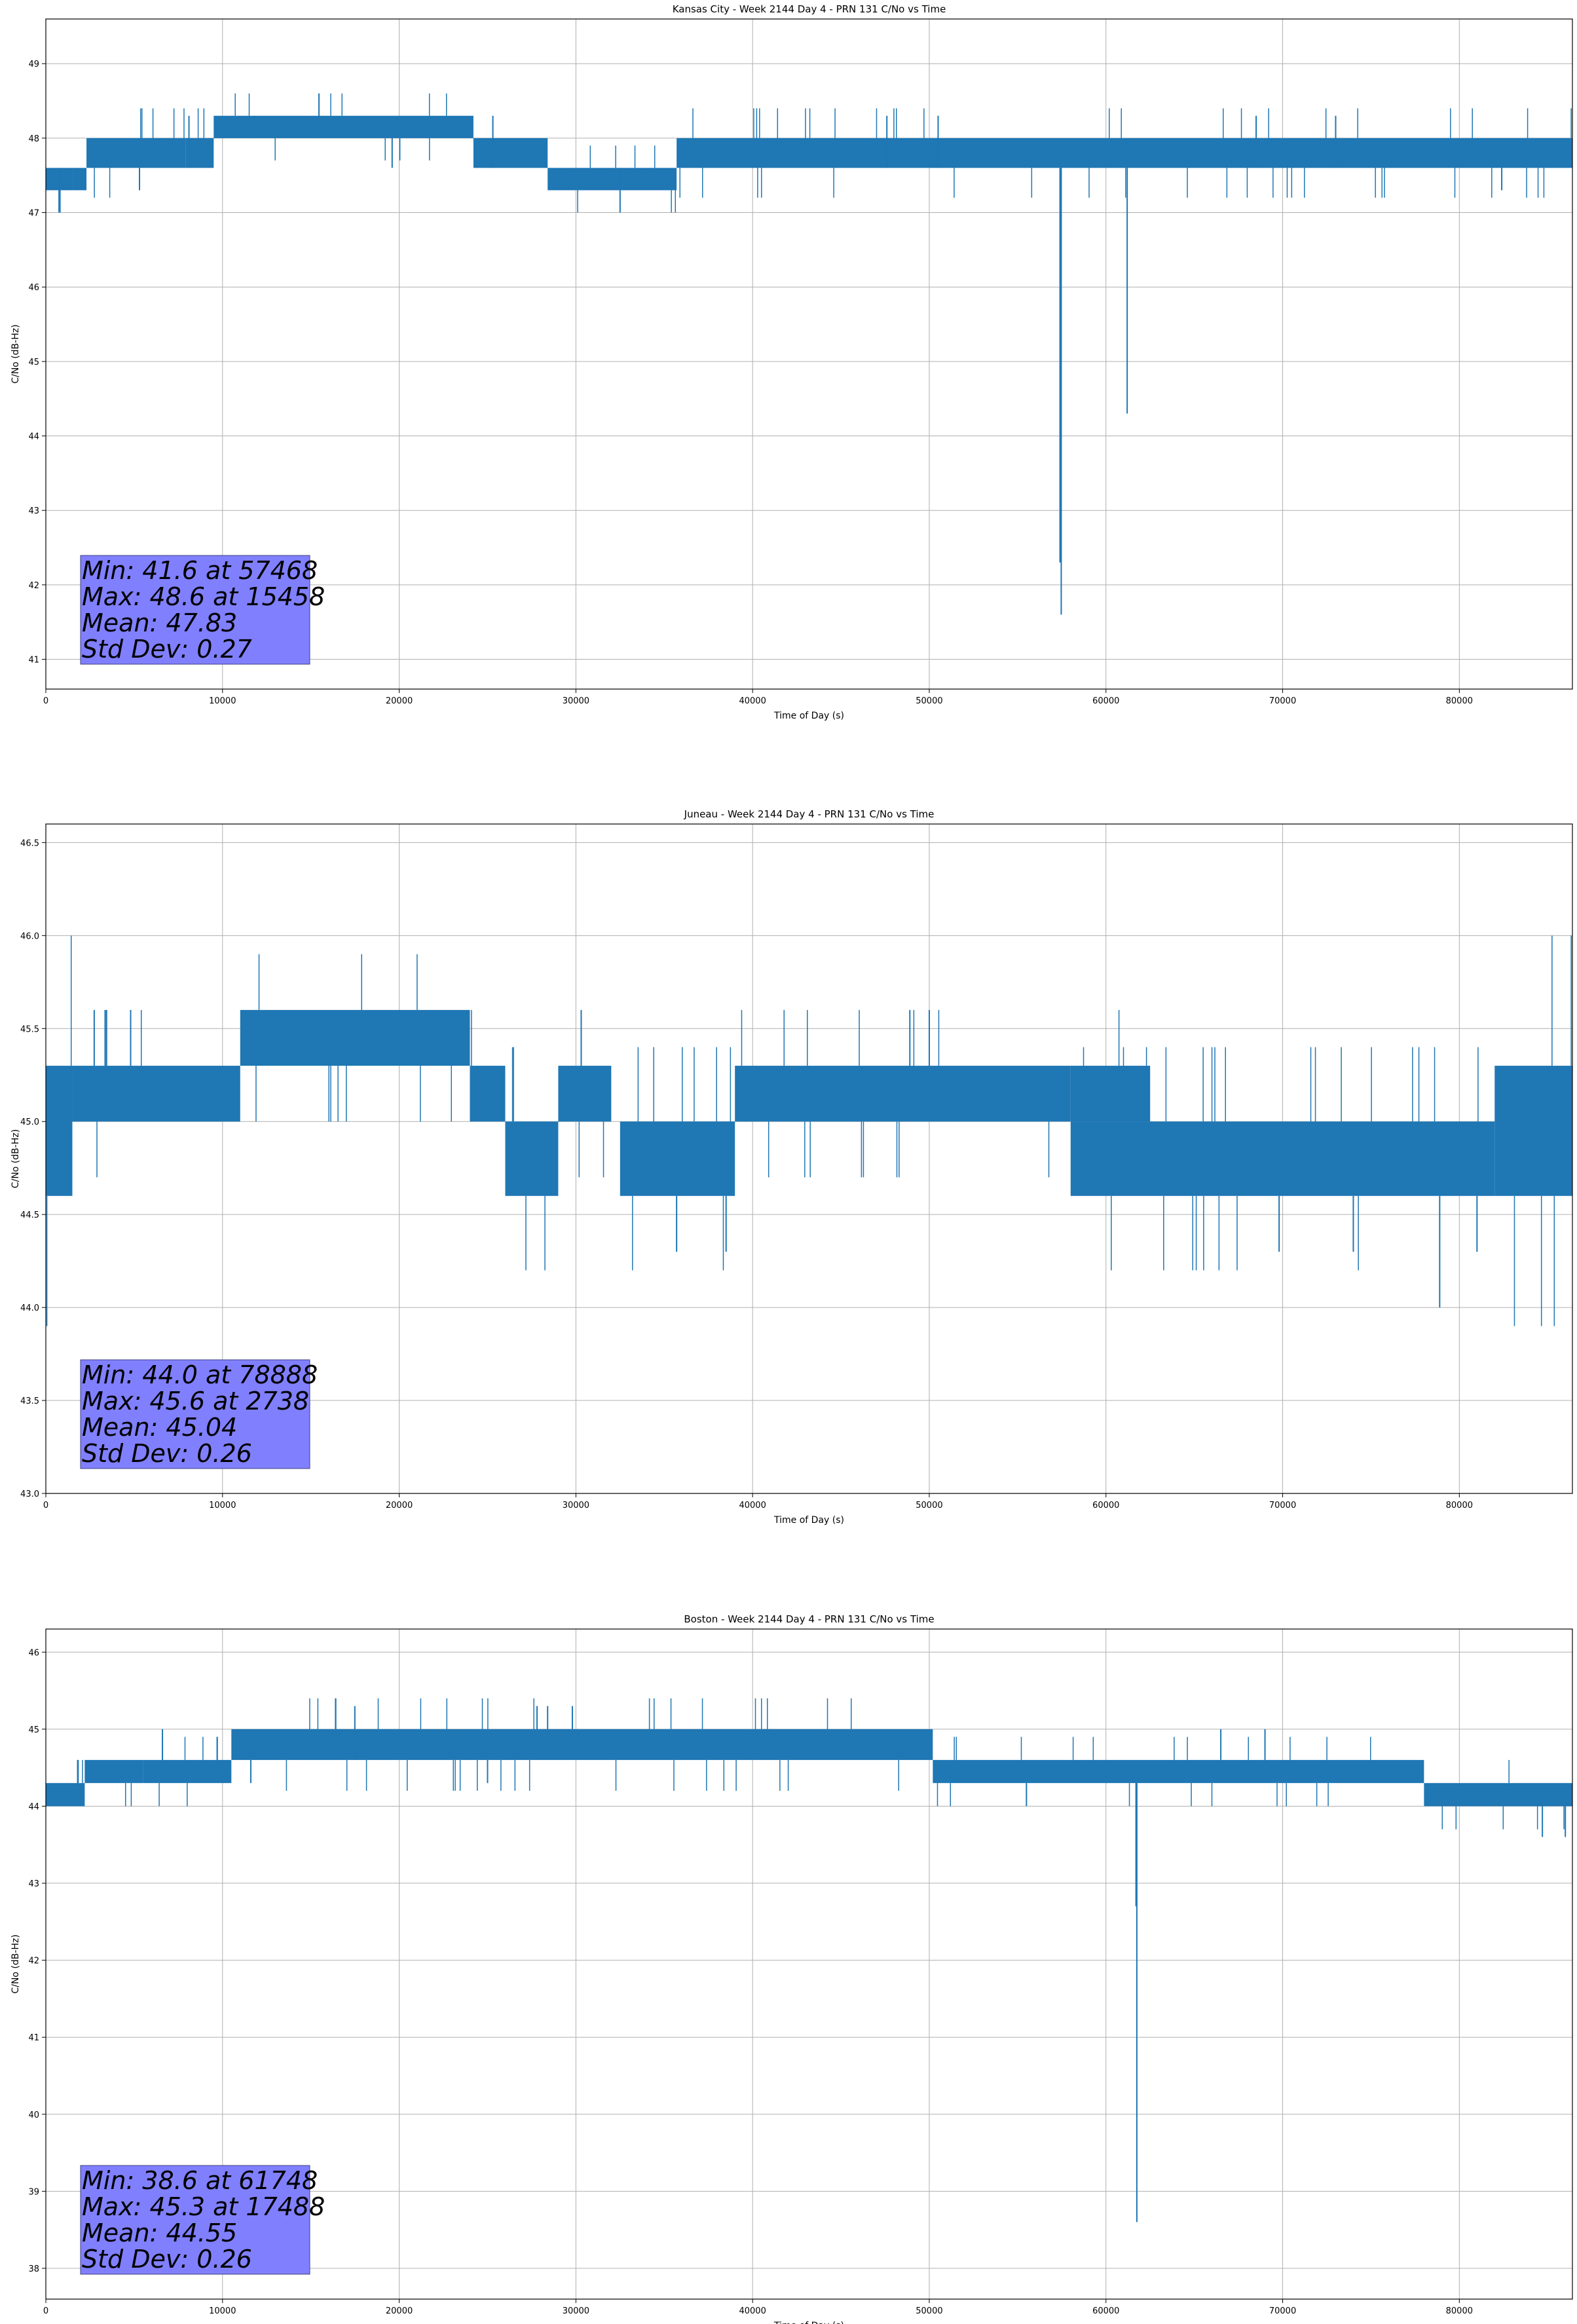 This screenshot has width=1577, height=2324. I want to click on y-tick-label: 45.0, so click(29, 1122).